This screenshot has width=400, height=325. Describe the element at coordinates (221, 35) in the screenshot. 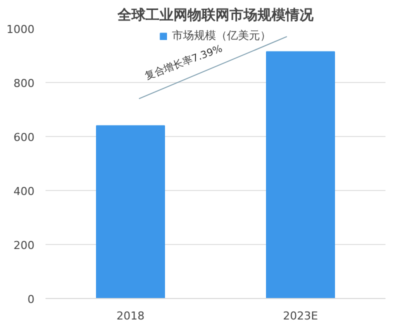

I see `legend-label: 市场规模（亿美元）` at that location.